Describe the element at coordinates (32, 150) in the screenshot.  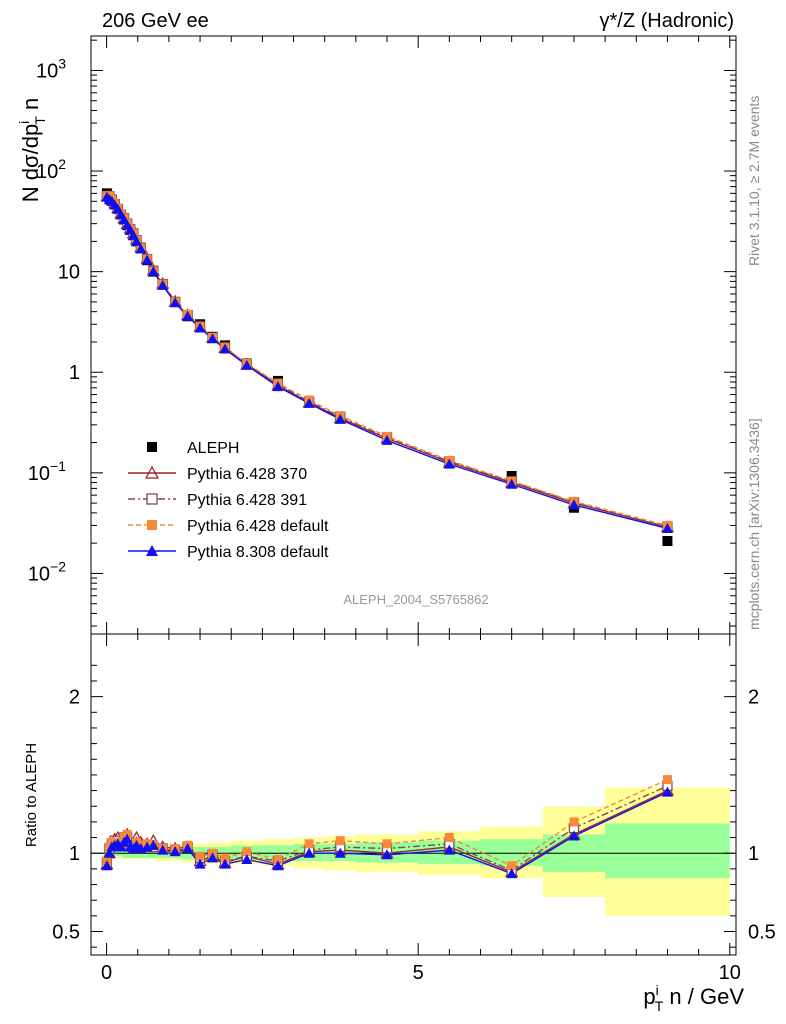
I see `y-axis-label: N dσ/dpiT n` at that location.